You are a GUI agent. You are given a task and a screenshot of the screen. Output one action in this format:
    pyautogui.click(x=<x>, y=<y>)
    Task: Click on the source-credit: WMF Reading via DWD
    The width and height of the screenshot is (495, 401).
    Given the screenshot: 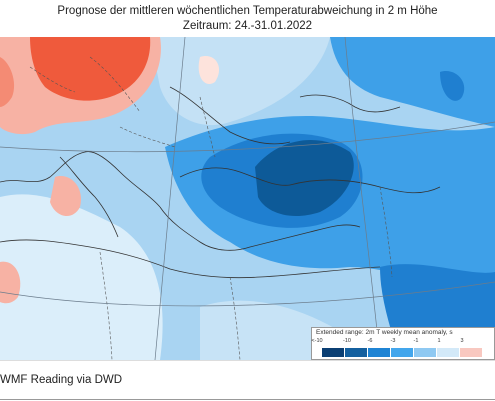 What is the action you would take?
    pyautogui.click(x=61, y=380)
    